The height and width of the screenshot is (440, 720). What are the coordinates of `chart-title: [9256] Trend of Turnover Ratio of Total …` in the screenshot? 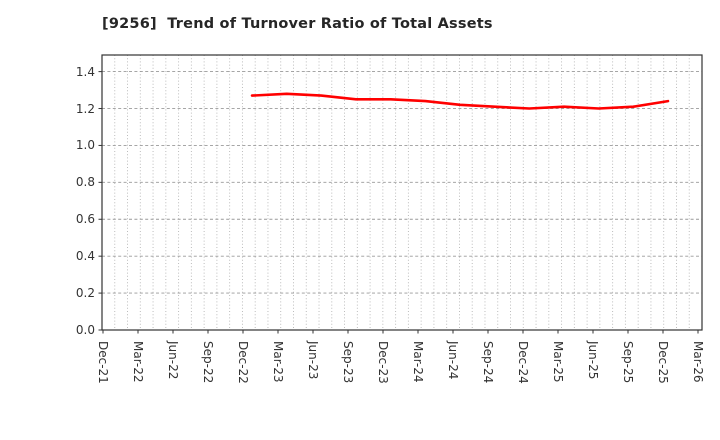 It's located at (297, 24).